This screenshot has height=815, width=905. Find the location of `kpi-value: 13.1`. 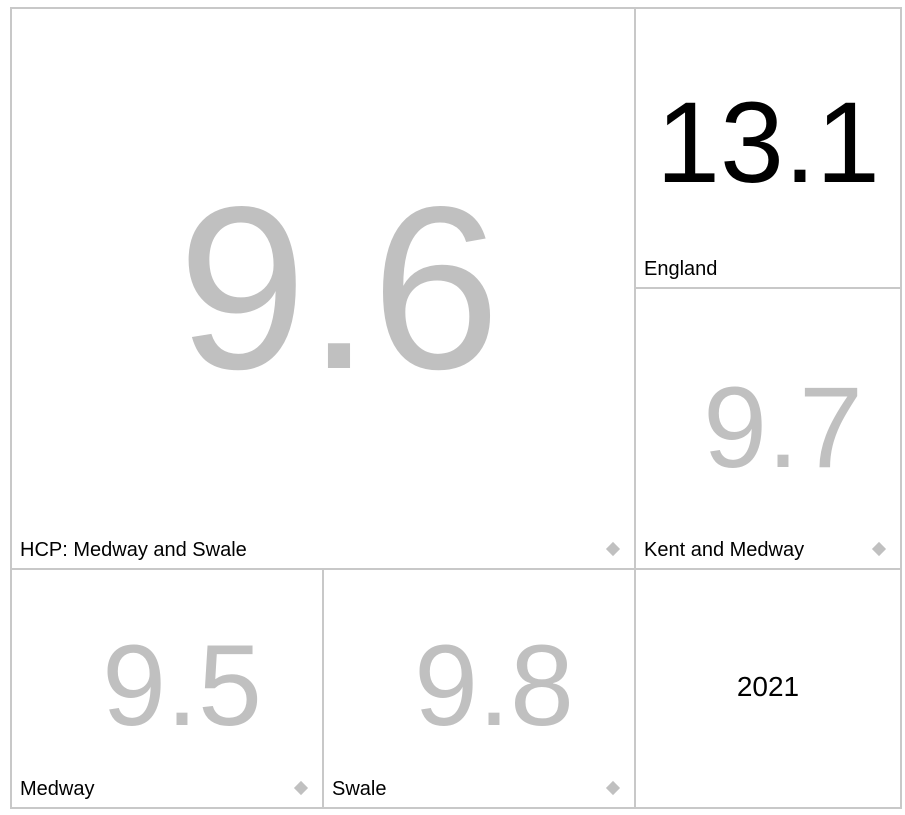

kpi-value: 13.1 is located at coordinates (768, 142).